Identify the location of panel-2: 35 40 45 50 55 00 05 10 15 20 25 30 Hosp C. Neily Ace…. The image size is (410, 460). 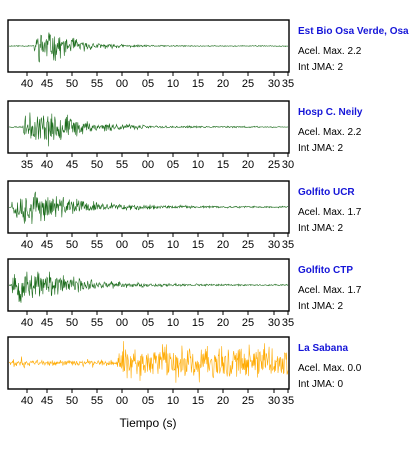
(185, 135).